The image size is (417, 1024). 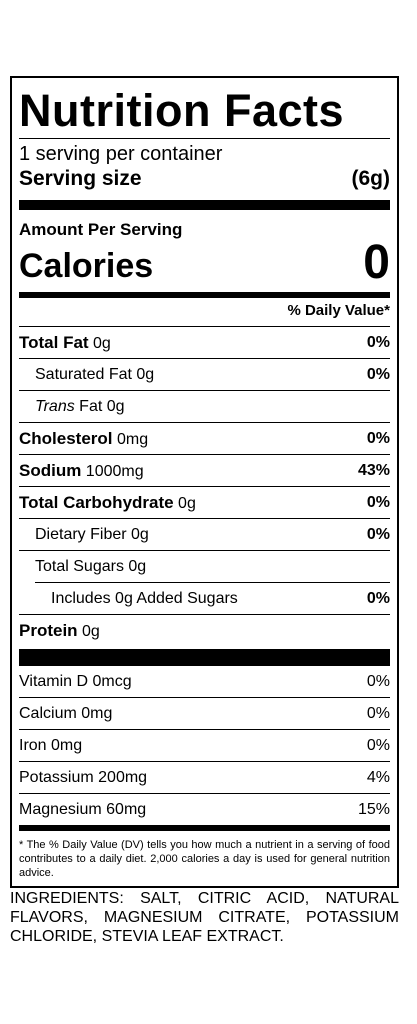 I want to click on nutrient-amount: 1000mg, so click(x=112, y=471).